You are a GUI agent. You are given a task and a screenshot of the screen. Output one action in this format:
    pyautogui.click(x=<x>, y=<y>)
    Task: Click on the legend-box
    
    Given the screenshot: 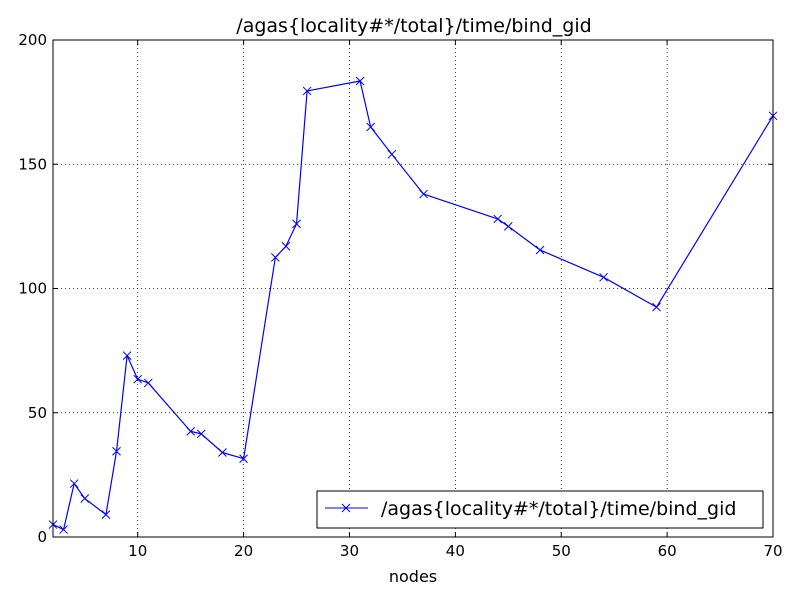 What is the action you would take?
    pyautogui.click(x=540, y=509)
    